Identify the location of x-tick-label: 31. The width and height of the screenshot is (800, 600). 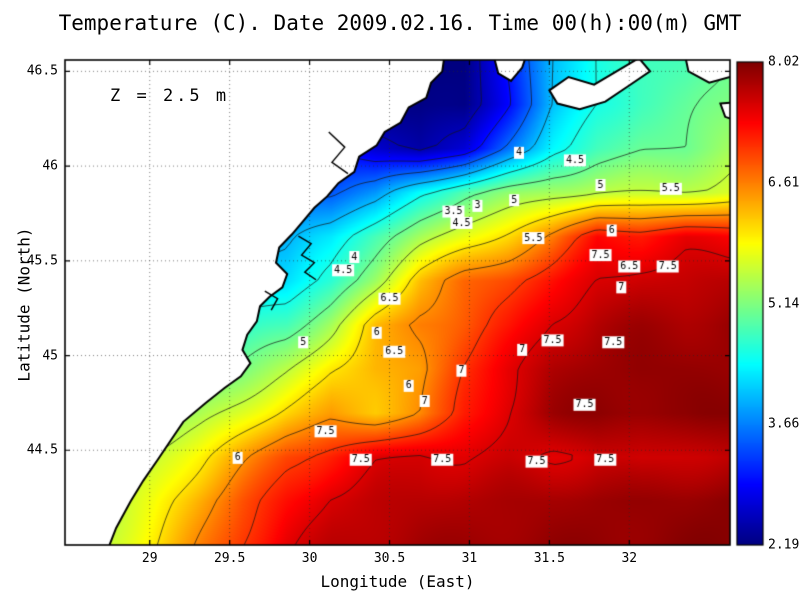
(469, 558).